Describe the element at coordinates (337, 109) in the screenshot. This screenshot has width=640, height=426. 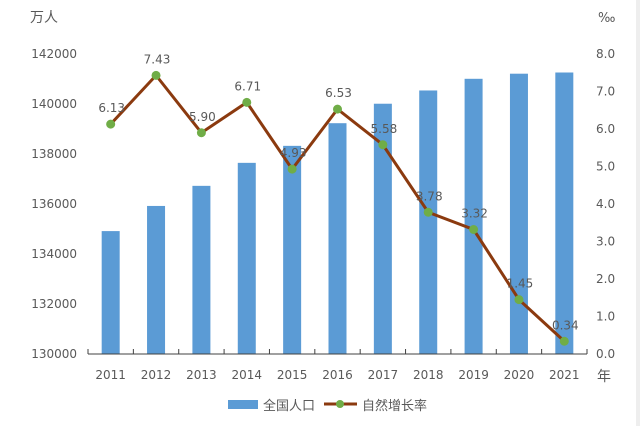
I see `rate-point-2016` at that location.